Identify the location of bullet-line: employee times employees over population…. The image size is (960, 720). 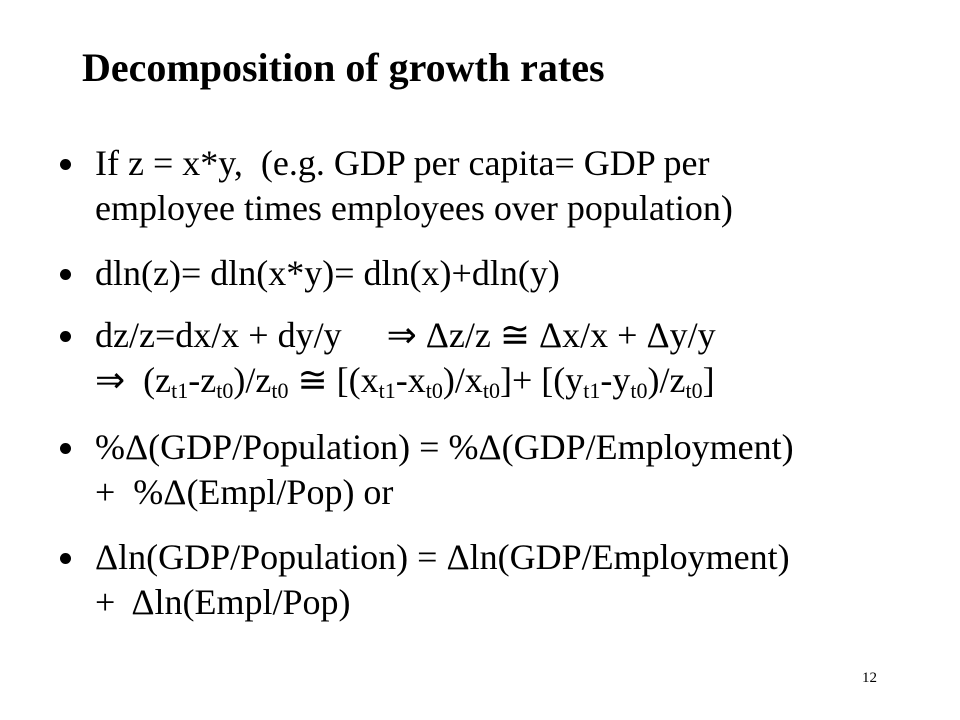
(414, 208).